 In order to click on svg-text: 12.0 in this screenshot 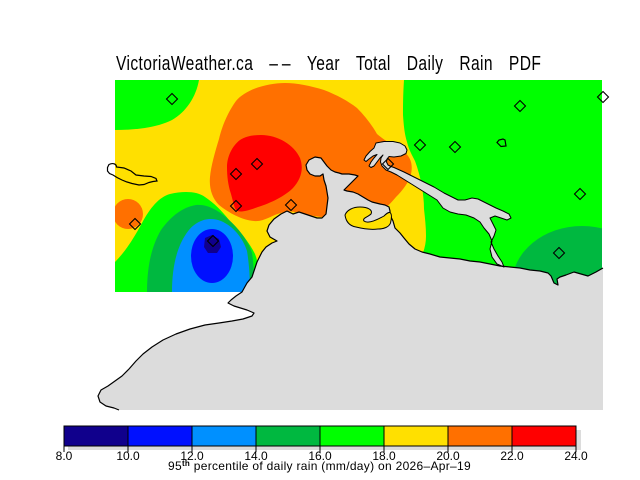, I will do `click(192, 456)`.